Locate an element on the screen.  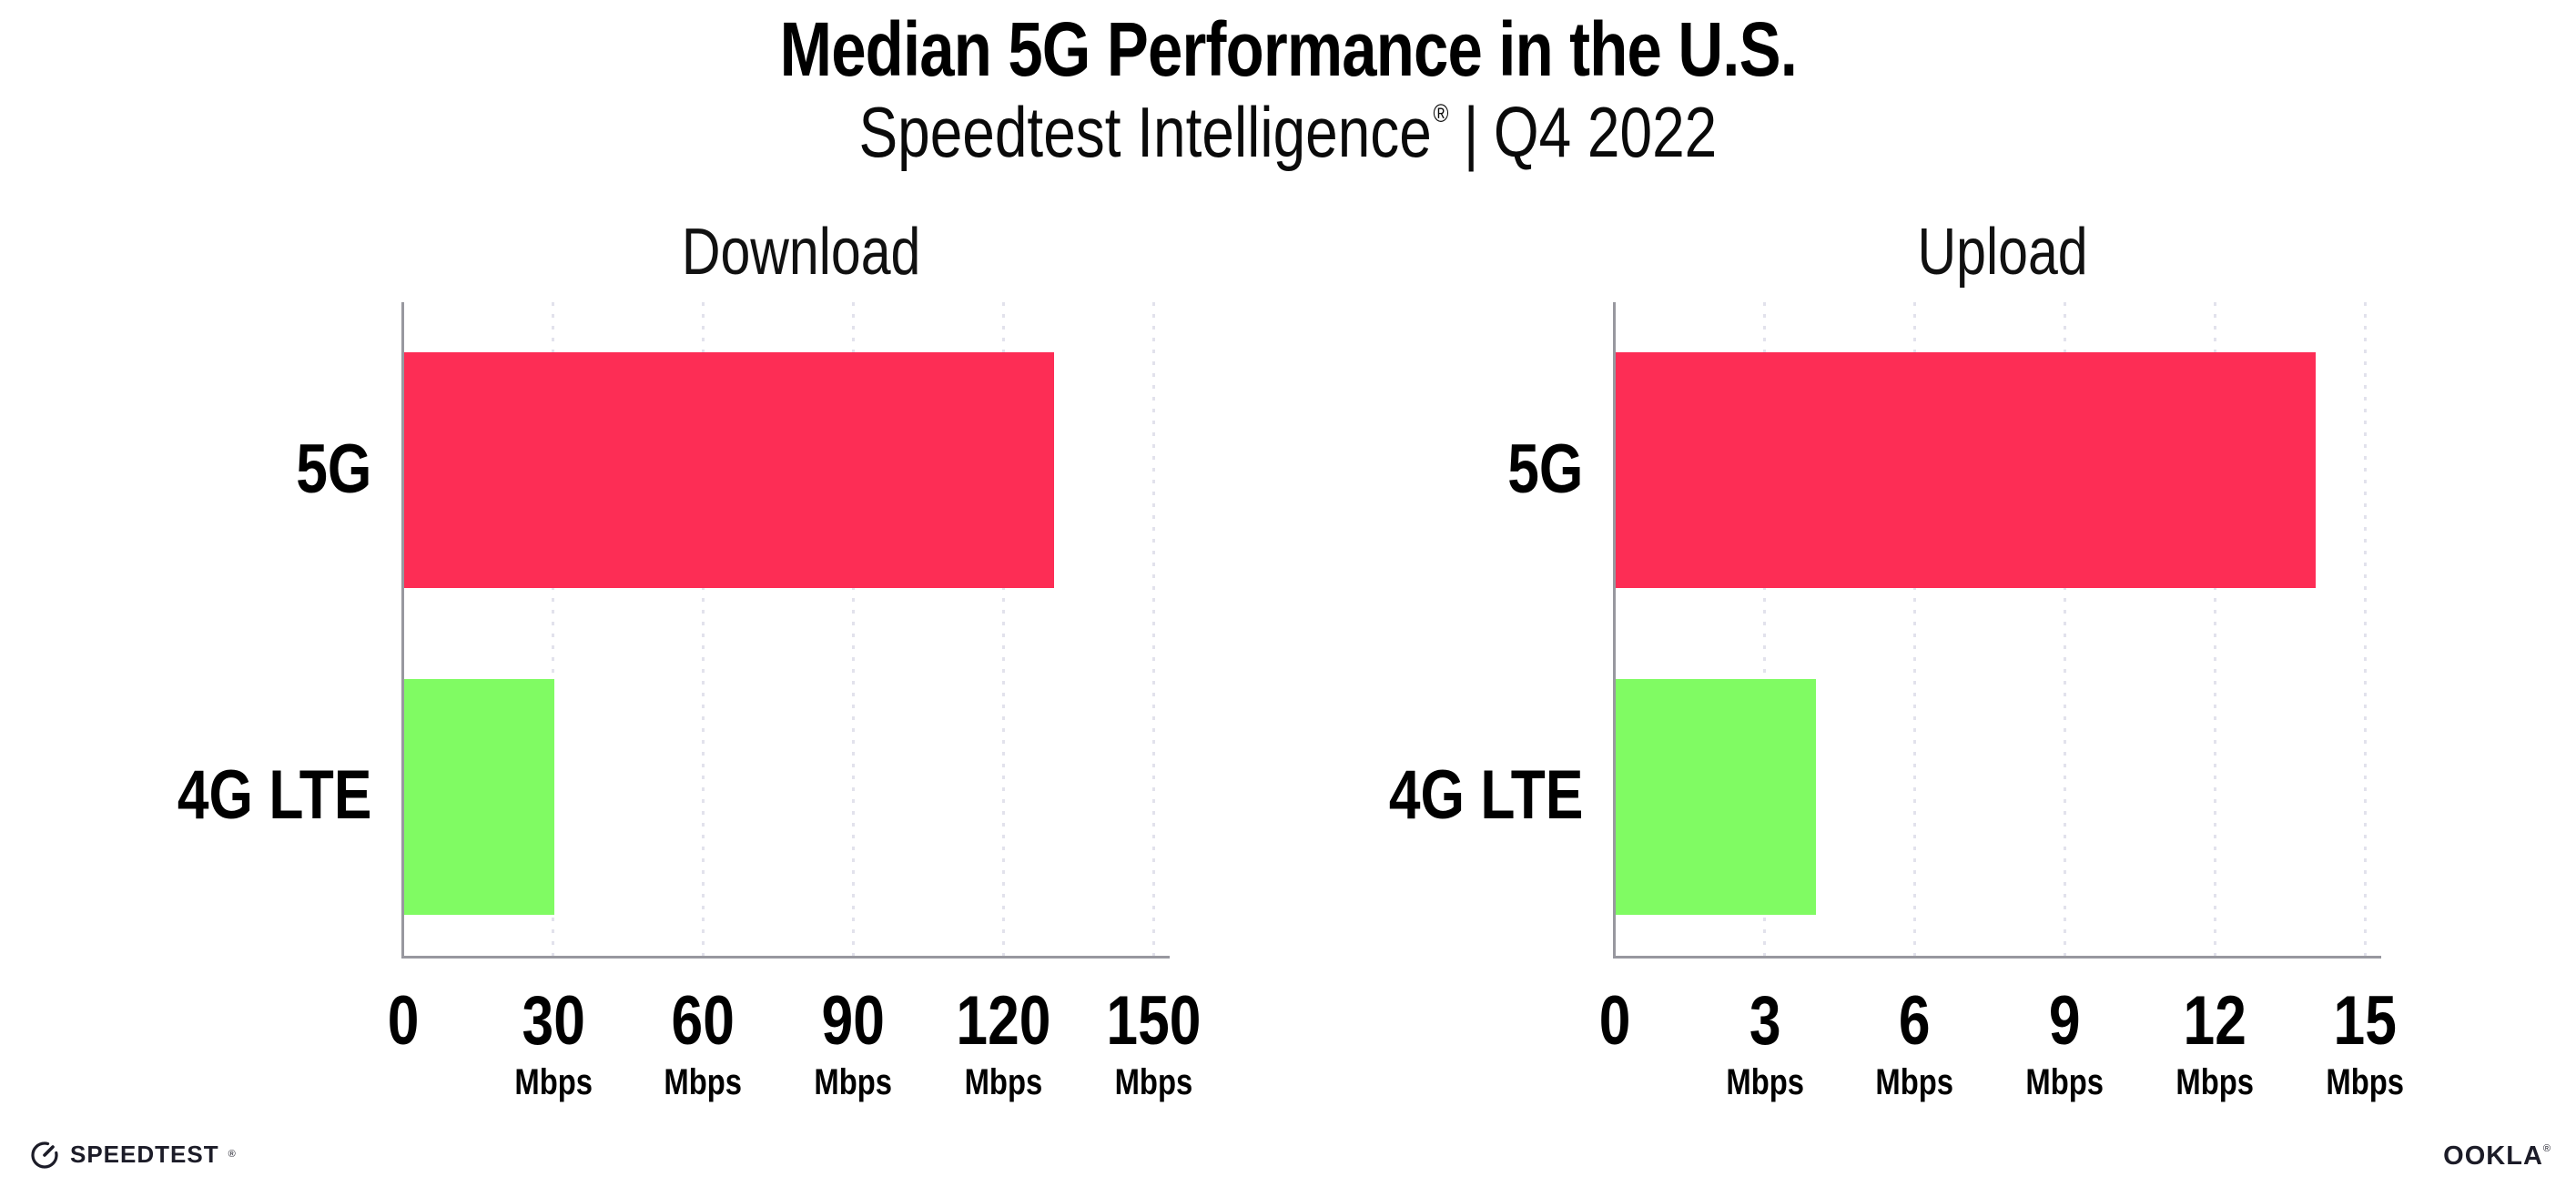
x-tick: 3 Mbps is located at coordinates (1765, 1044).